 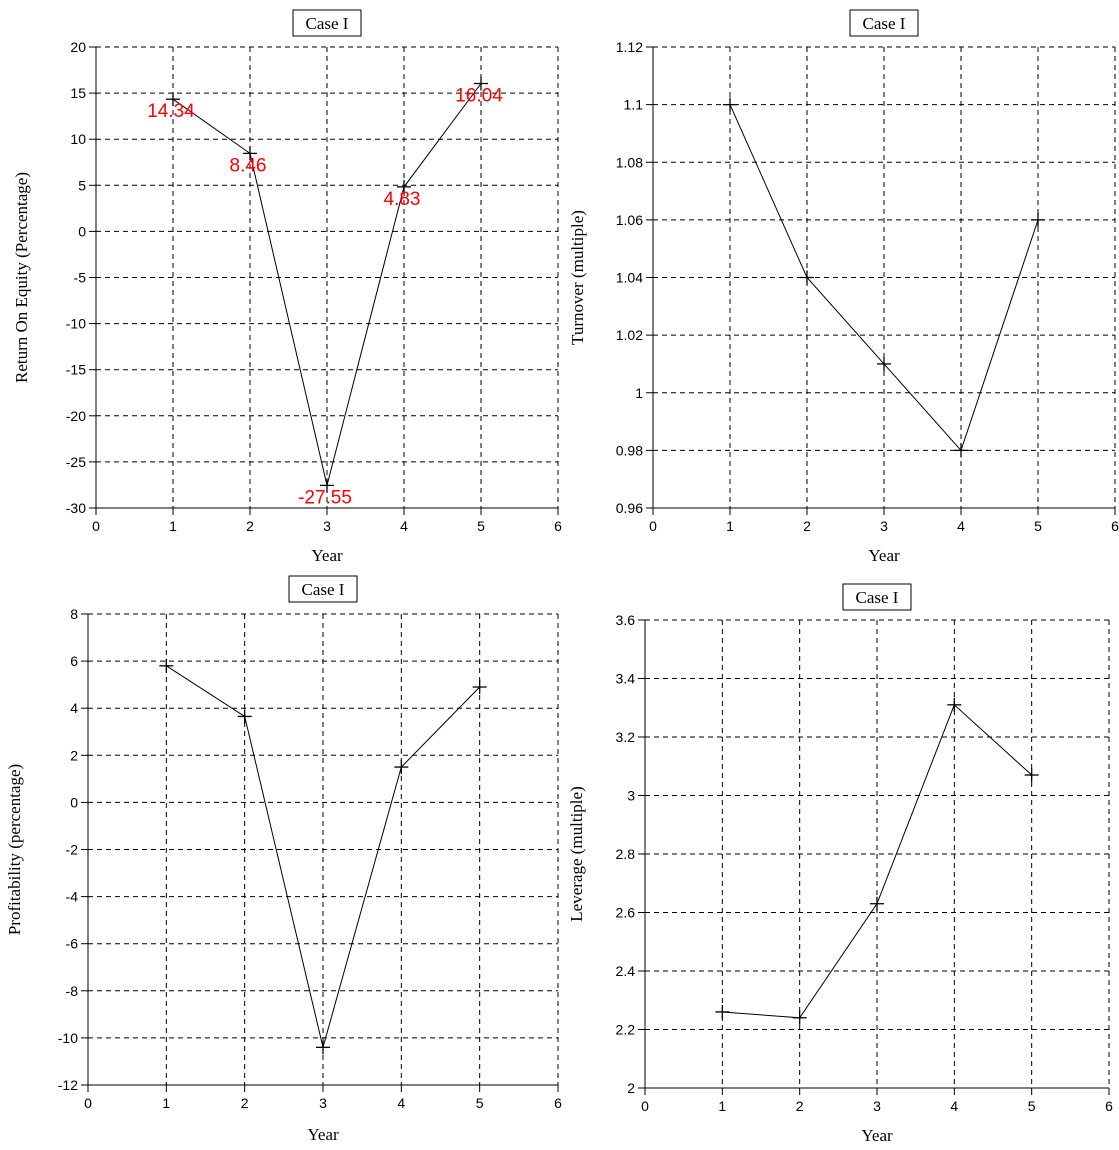 What do you see at coordinates (72, 991) in the screenshot?
I see `y-tick-label: -8` at bounding box center [72, 991].